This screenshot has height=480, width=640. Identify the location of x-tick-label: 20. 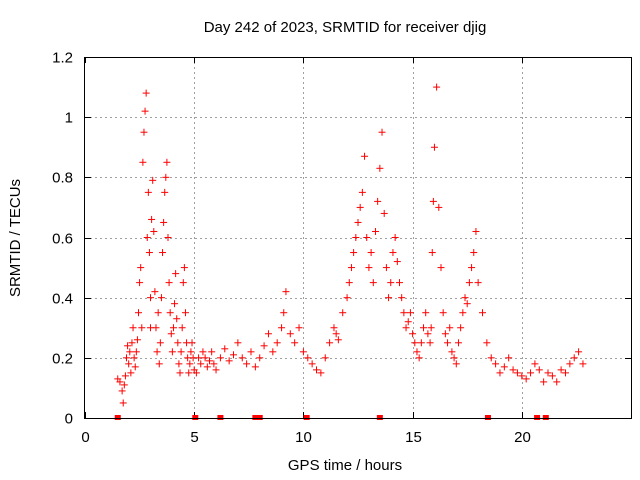
(522, 437).